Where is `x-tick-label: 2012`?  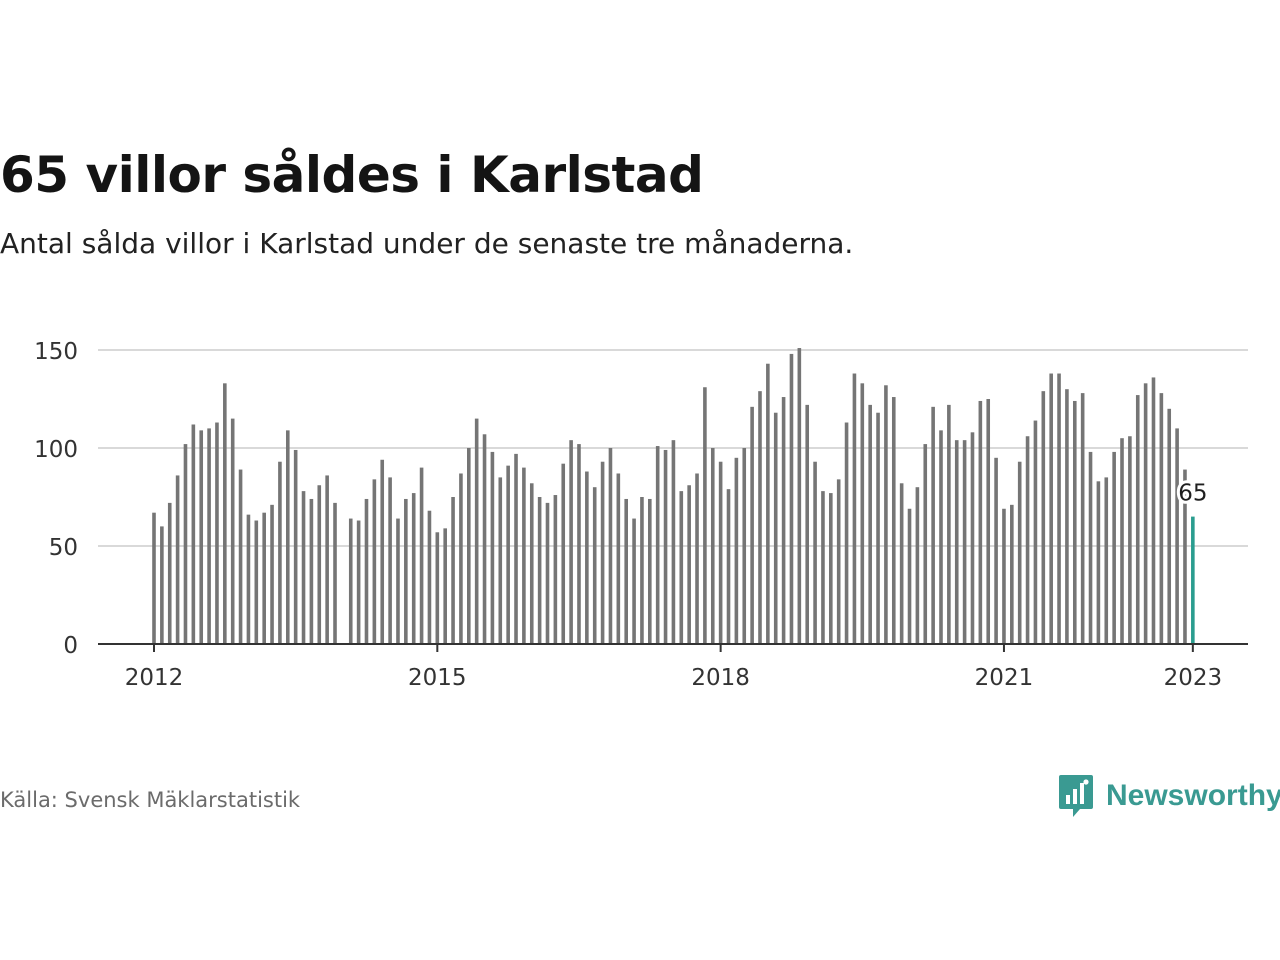
x-tick-label: 2012 is located at coordinates (154, 678).